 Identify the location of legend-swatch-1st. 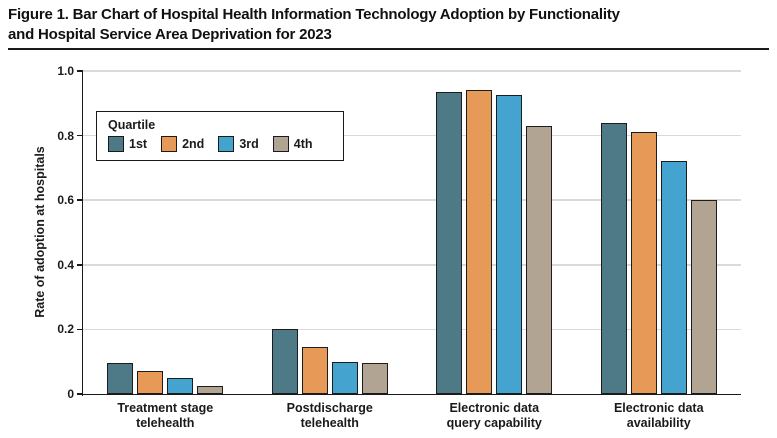
(116, 144).